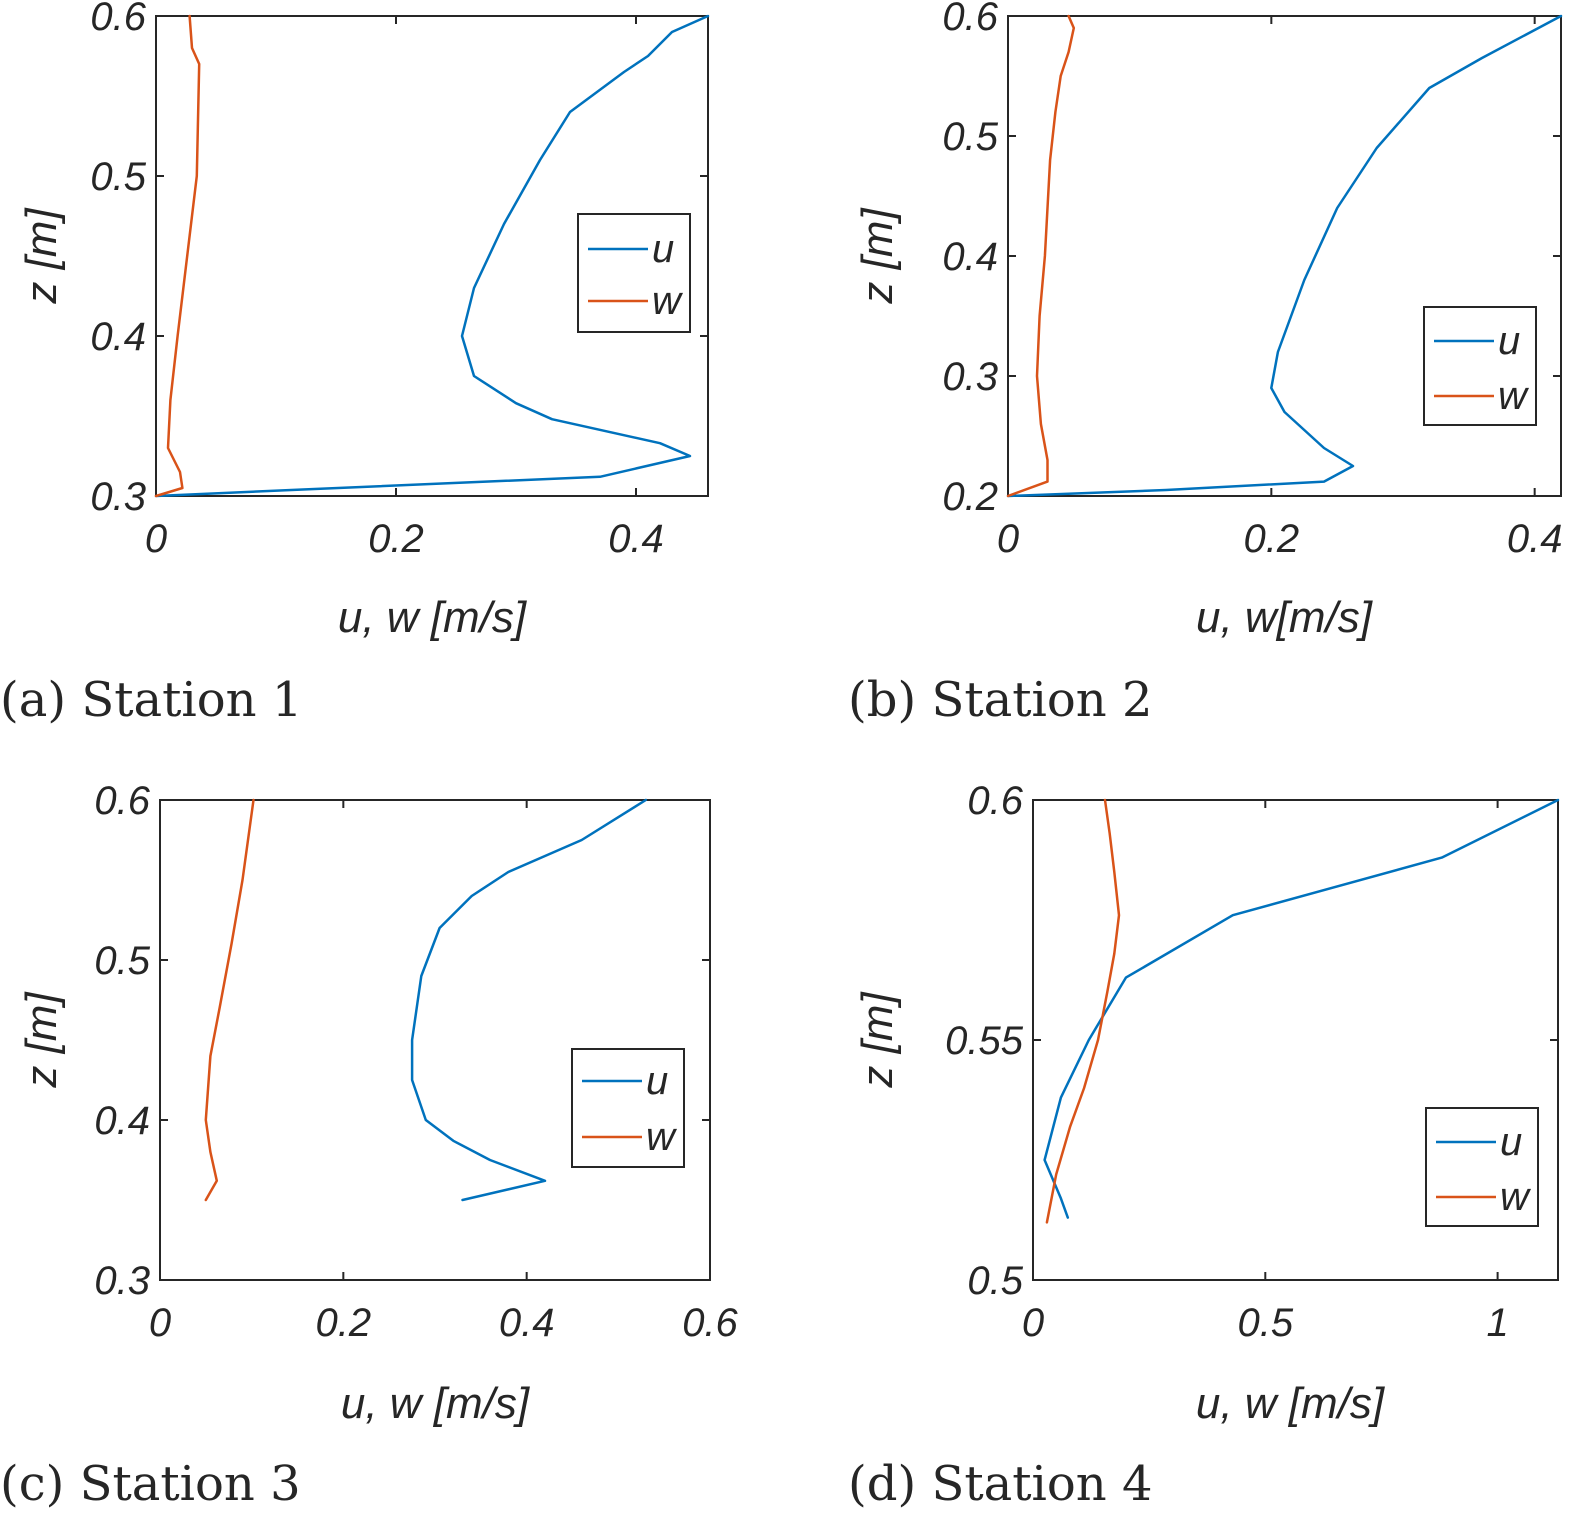 Image resolution: width=1583 pixels, height=1521 pixels. I want to click on ticks-d: 0 0.5 10.50.550.6, so click(1251, 1062).